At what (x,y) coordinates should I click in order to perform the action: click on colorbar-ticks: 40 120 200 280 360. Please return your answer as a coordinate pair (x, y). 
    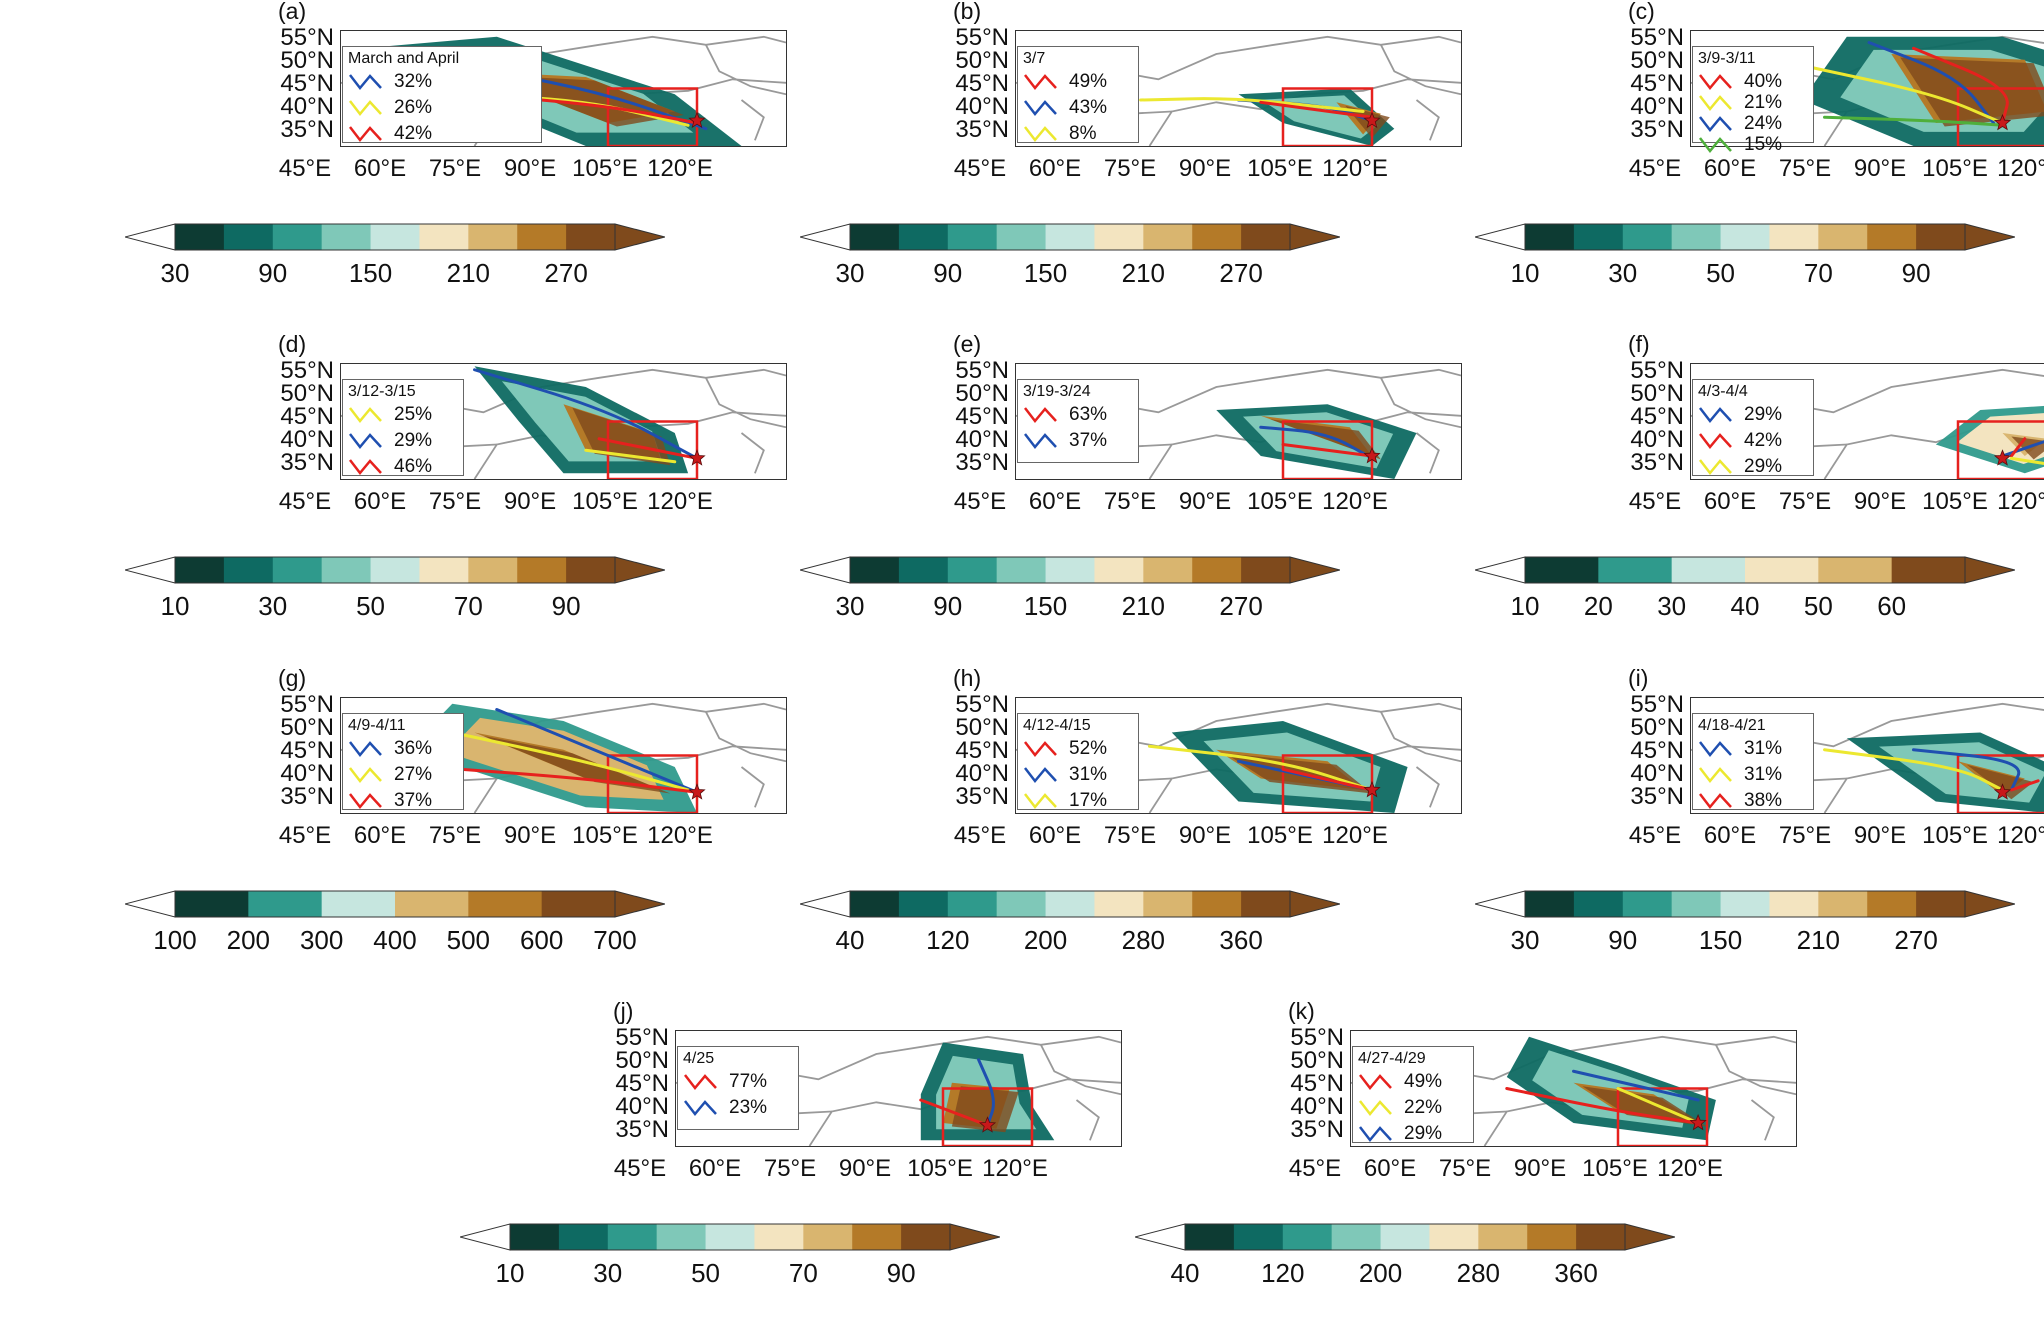
    Looking at the image, I should click on (1405, 1273).